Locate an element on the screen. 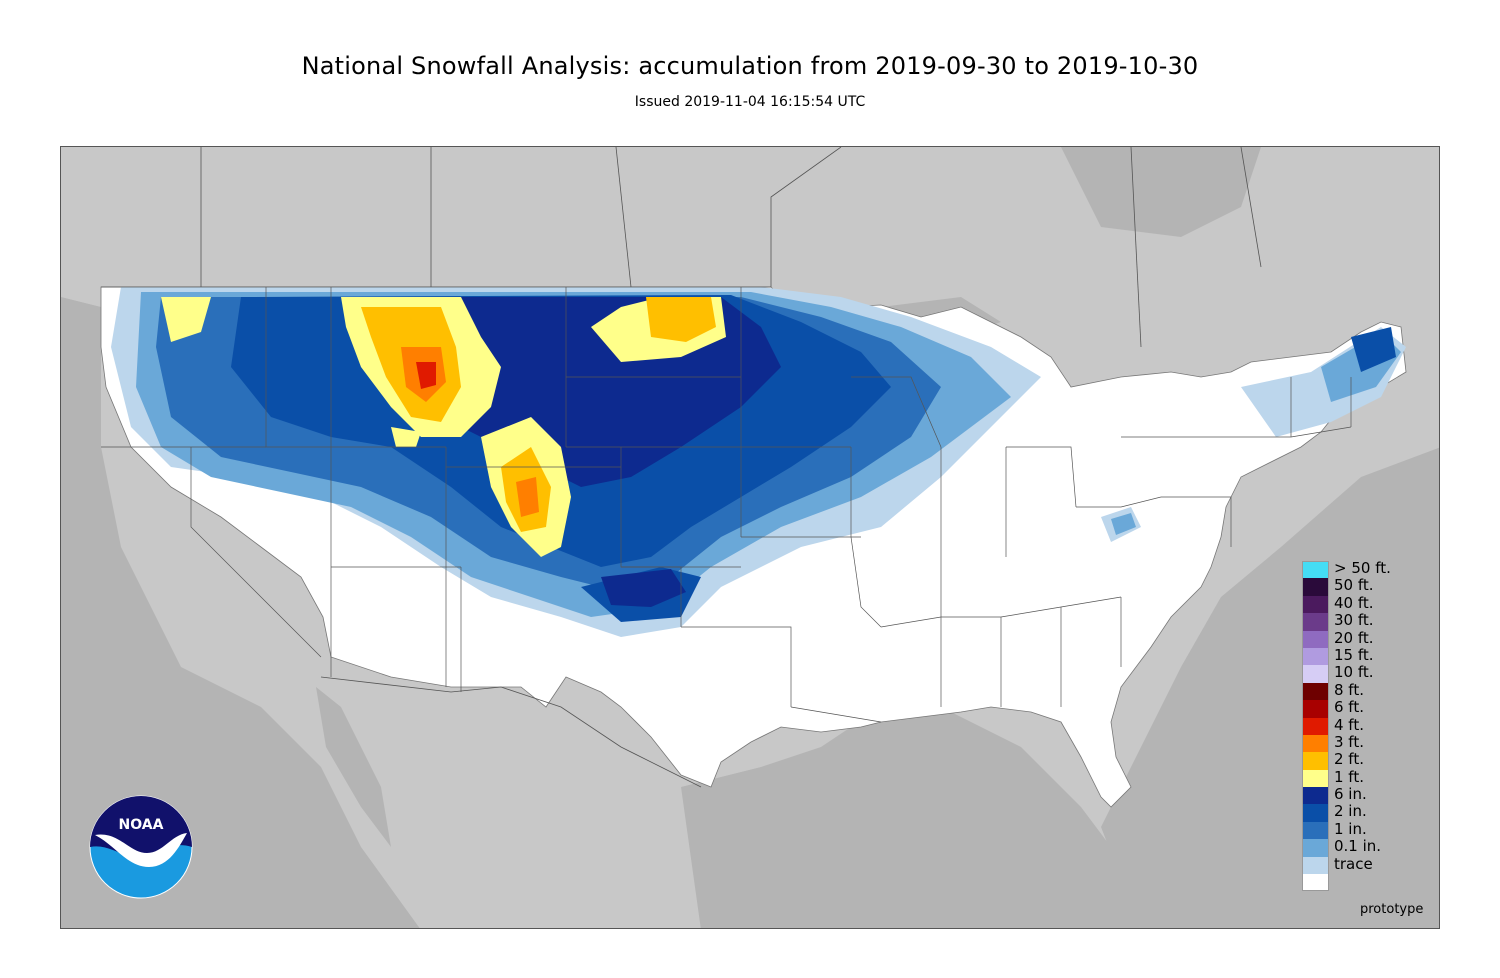  legend-row: 6 in. is located at coordinates (1357, 795).